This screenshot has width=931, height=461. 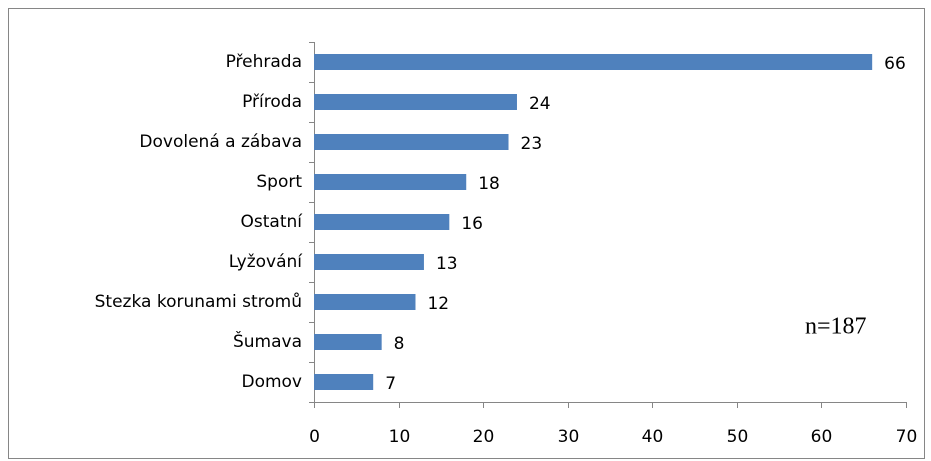 What do you see at coordinates (267, 341) in the screenshot?
I see `y-tick-label: Šumava` at bounding box center [267, 341].